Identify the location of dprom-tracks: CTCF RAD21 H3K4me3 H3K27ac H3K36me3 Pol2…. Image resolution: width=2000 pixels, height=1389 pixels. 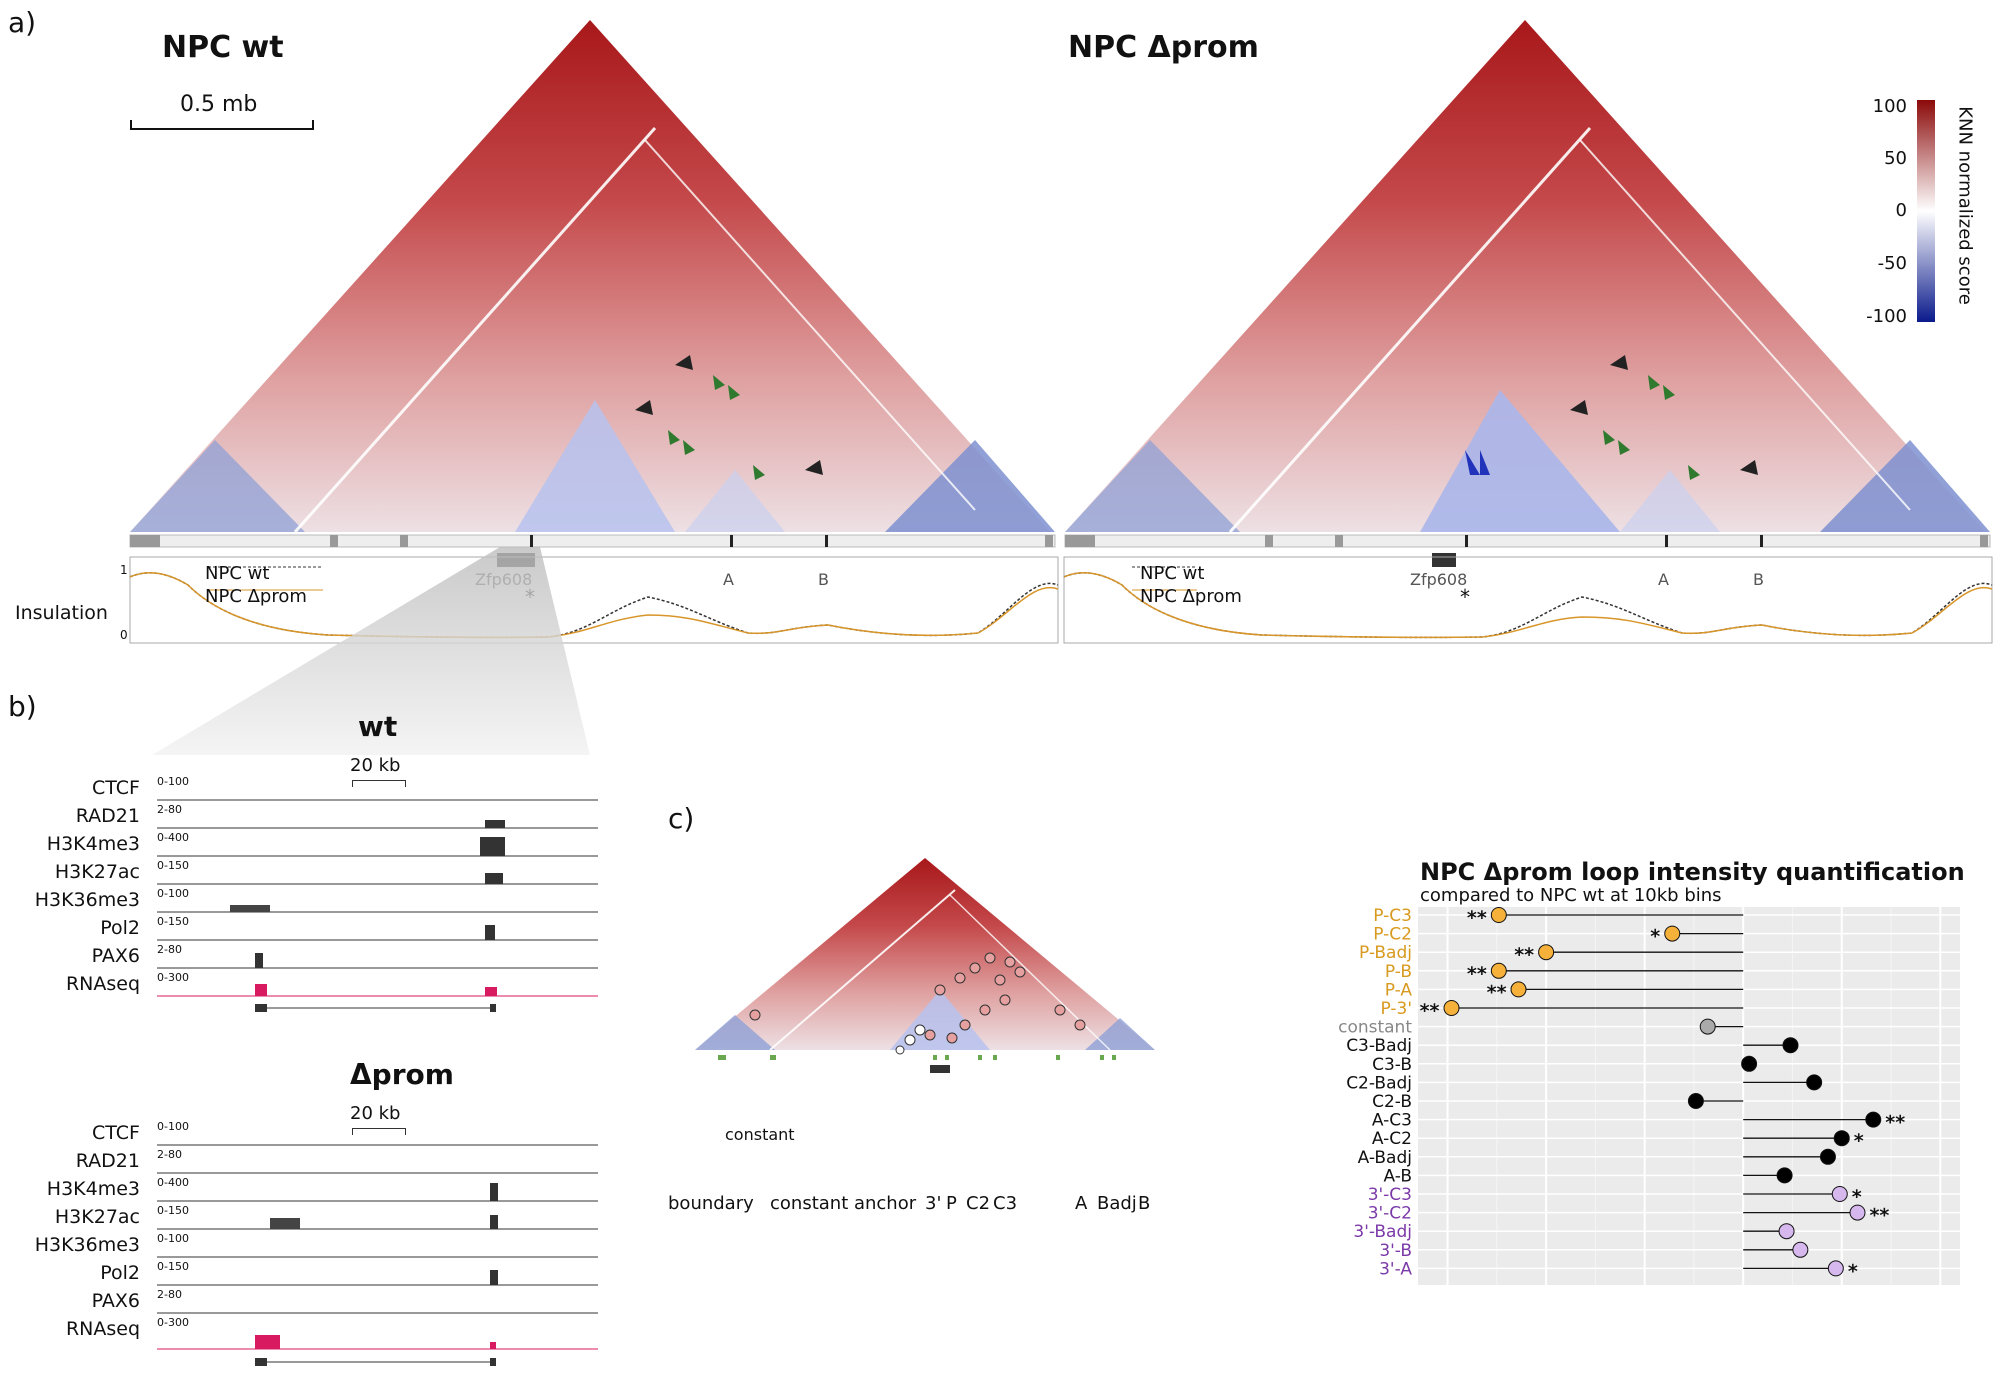
(300, 1252).